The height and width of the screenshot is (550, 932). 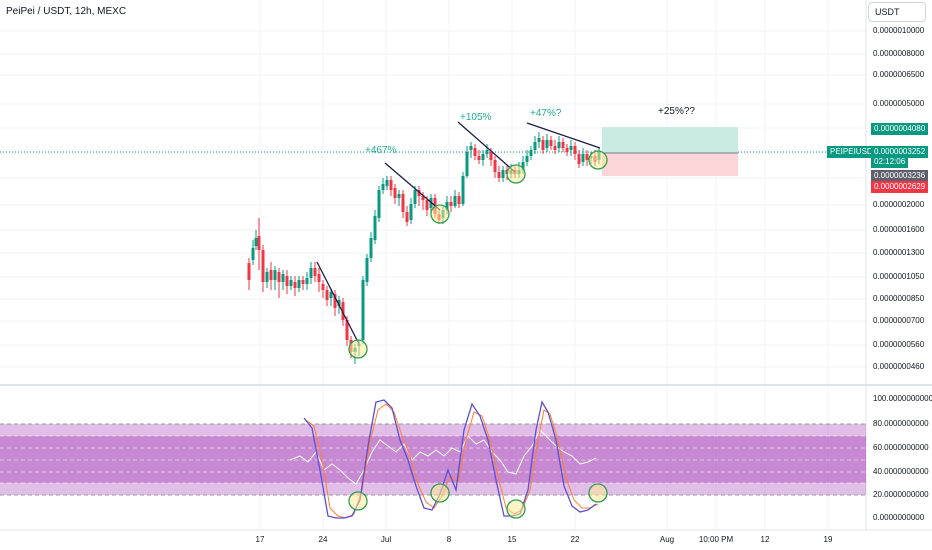 What do you see at coordinates (899, 276) in the screenshot?
I see `price-tick-label: 0.0000001050` at bounding box center [899, 276].